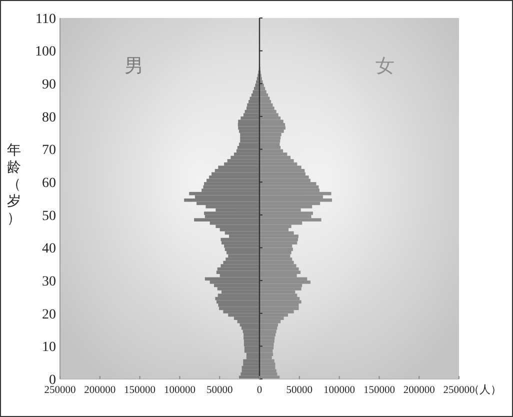 The image size is (513, 417). What do you see at coordinates (49, 85) in the screenshot?
I see `y-tick-label: 90` at bounding box center [49, 85].